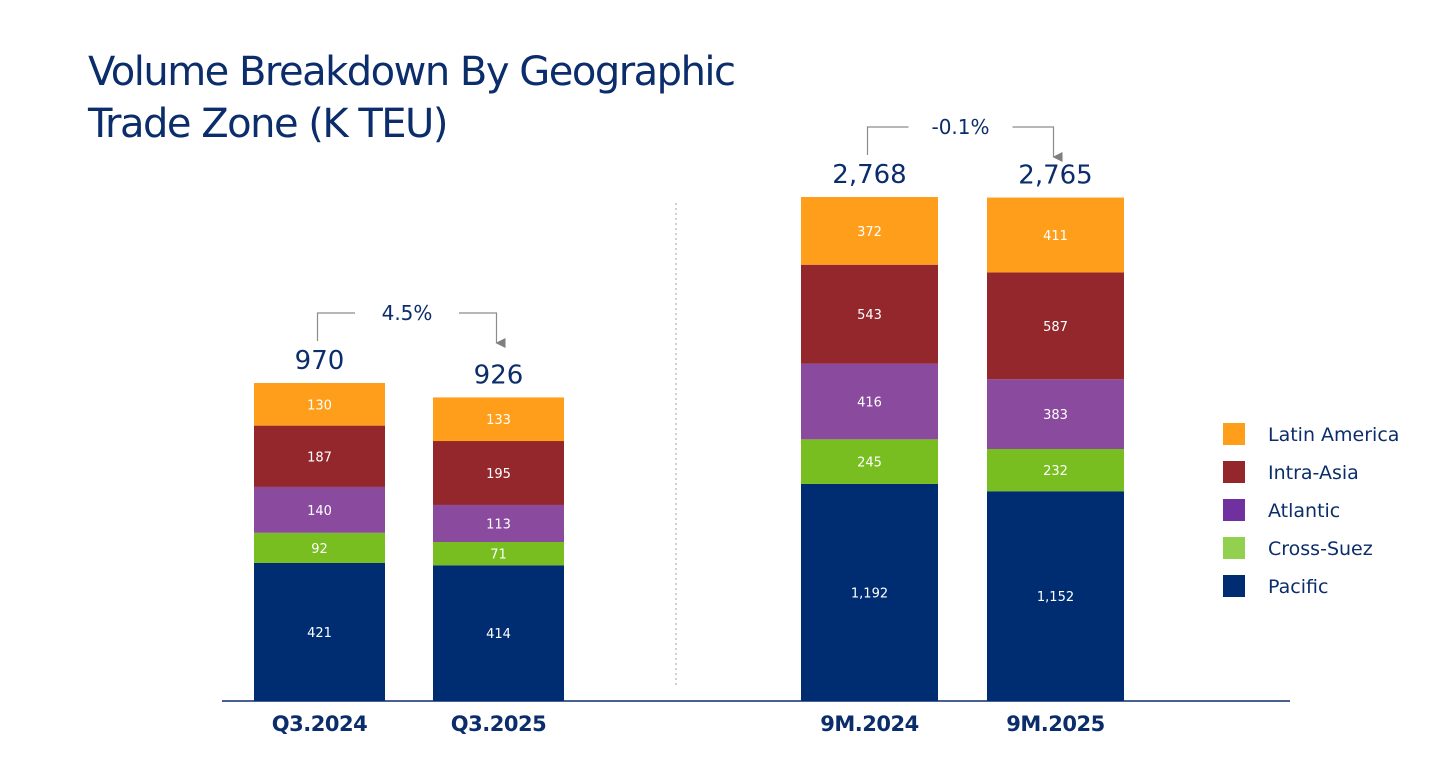 The height and width of the screenshot is (759, 1443). Describe the element at coordinates (1055, 176) in the screenshot. I see `total-label-9m-2025: 2,765` at that location.